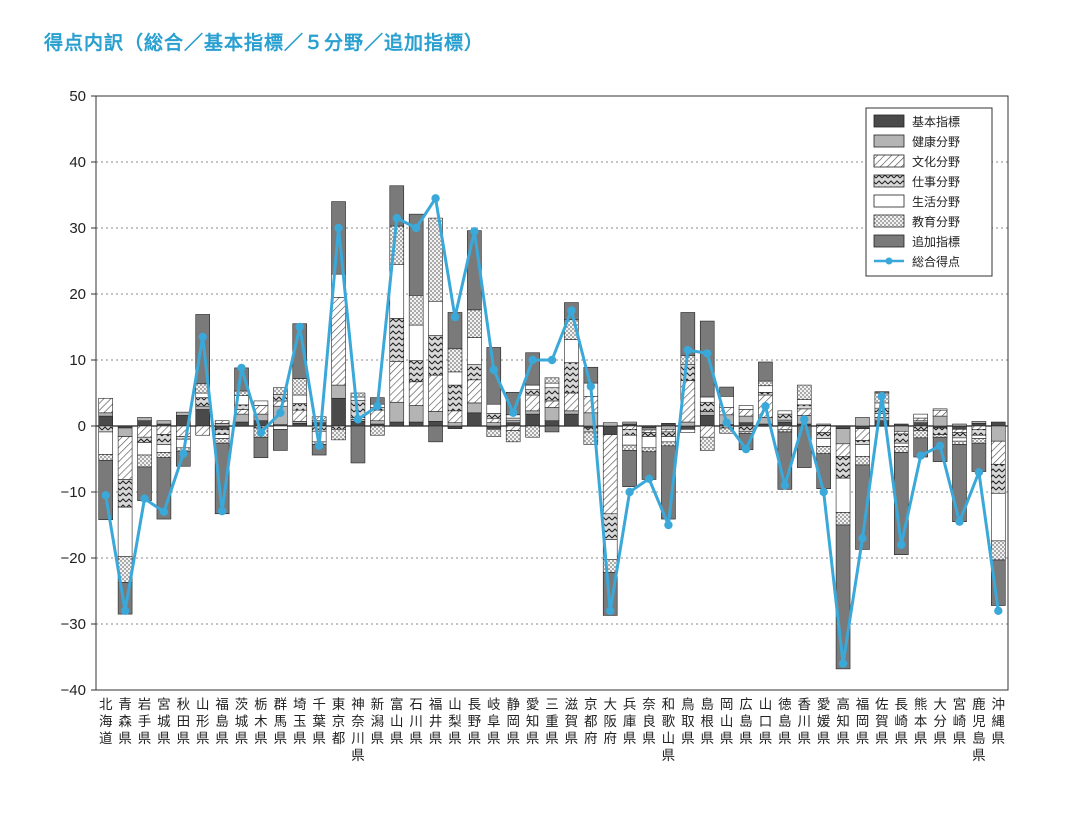 The width and height of the screenshot is (1080, 823). What do you see at coordinates (378, 722) in the screenshot?
I see `category-label: 新潟県` at bounding box center [378, 722].